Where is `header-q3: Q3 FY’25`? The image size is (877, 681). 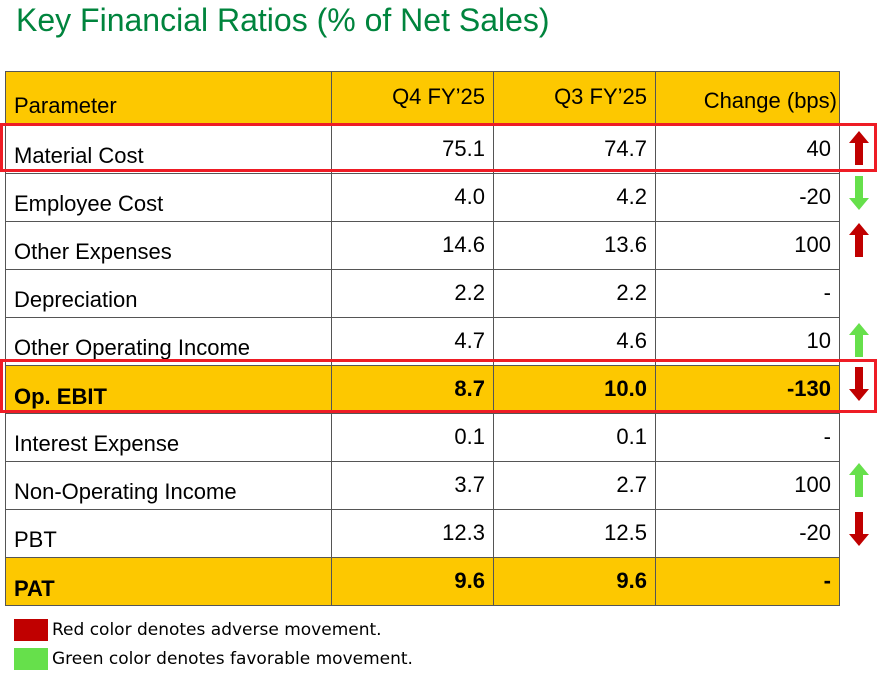
header-q3: Q3 FY’25 is located at coordinates (574, 98).